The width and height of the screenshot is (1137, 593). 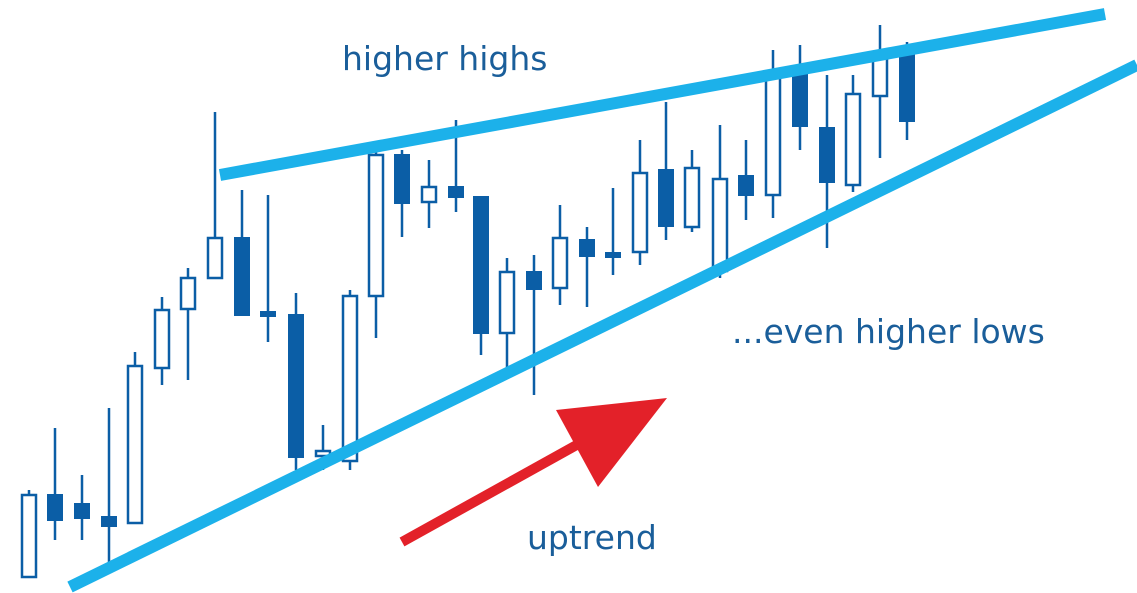 I want to click on higher-highs-label: higher highs, so click(x=444, y=58).